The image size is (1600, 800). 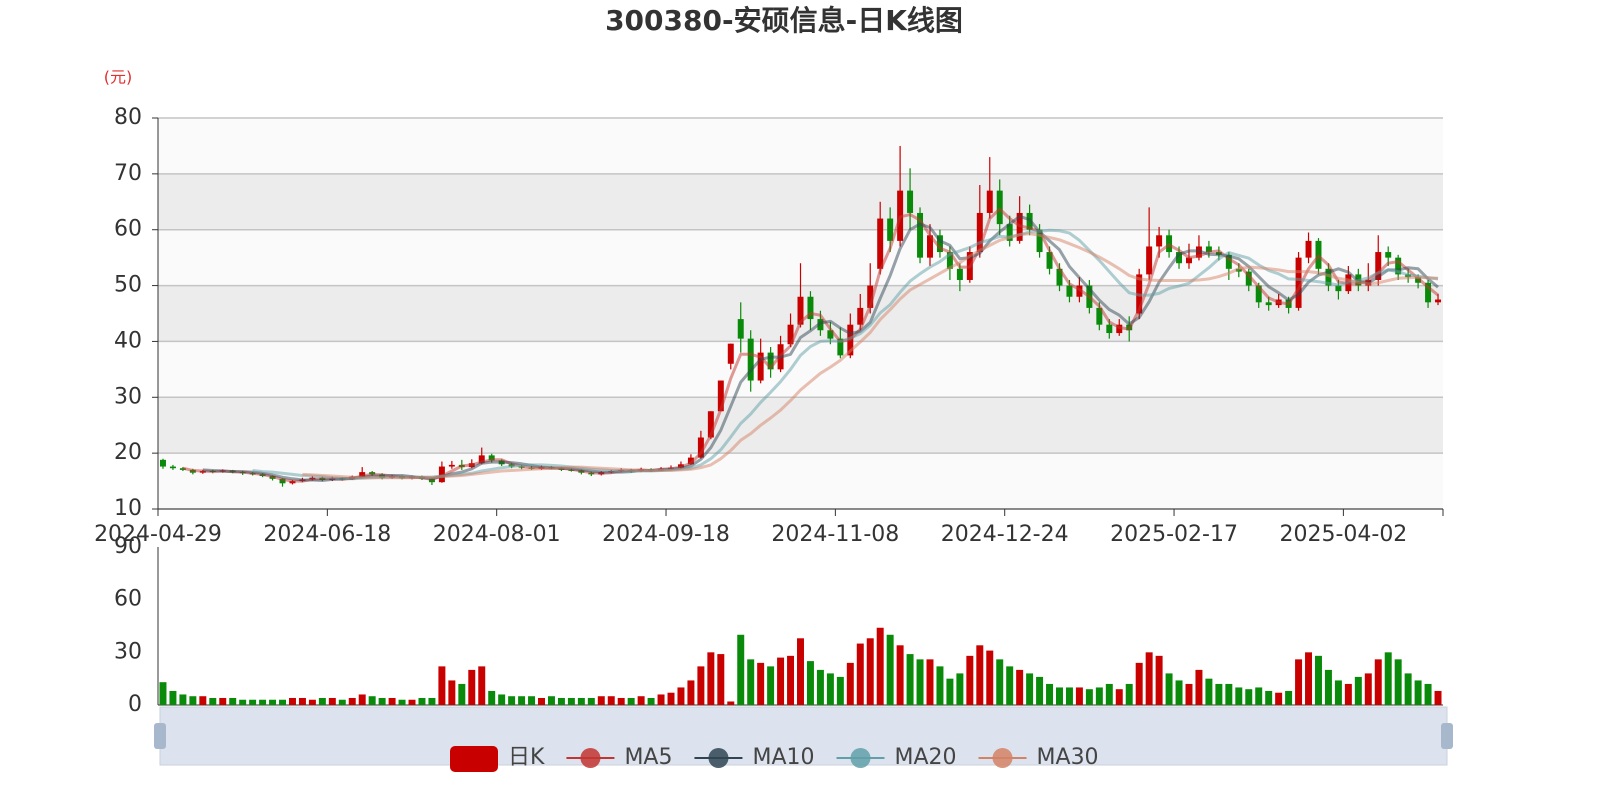 What do you see at coordinates (526, 757) in the screenshot?
I see `legend-label: 日K` at bounding box center [526, 757].